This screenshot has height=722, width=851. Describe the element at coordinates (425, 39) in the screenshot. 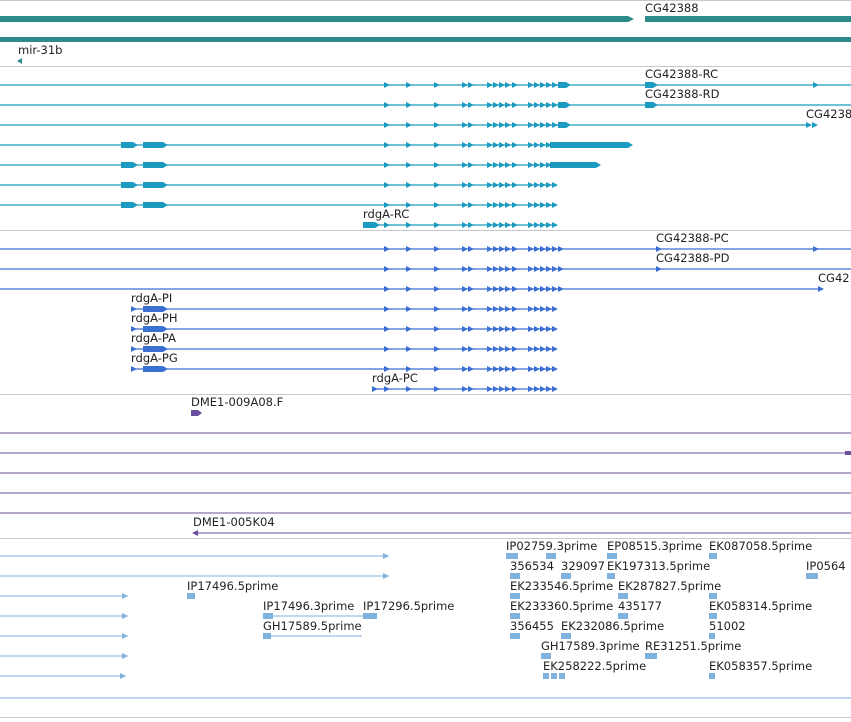

I see `gene-bar-long` at that location.